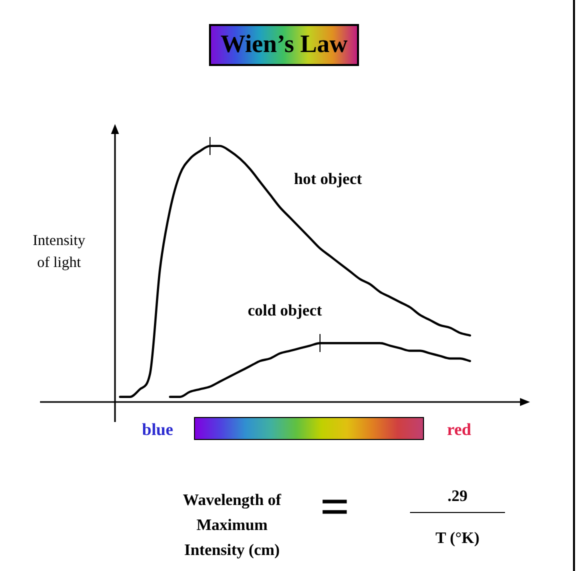 The width and height of the screenshot is (579, 571). What do you see at coordinates (158, 430) in the screenshot?
I see `text: blue` at bounding box center [158, 430].